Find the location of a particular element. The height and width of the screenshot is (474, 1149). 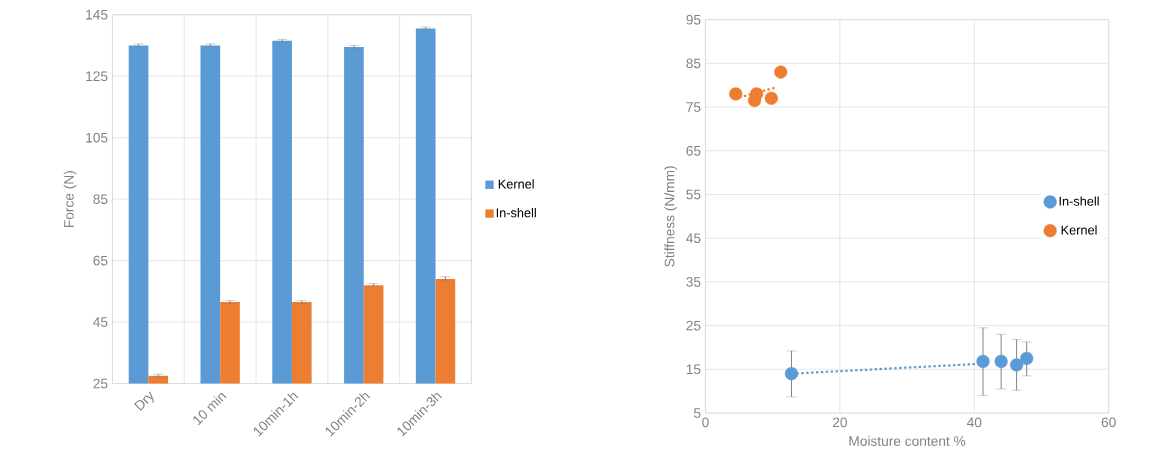

x-tick-label: 40 is located at coordinates (974, 422).